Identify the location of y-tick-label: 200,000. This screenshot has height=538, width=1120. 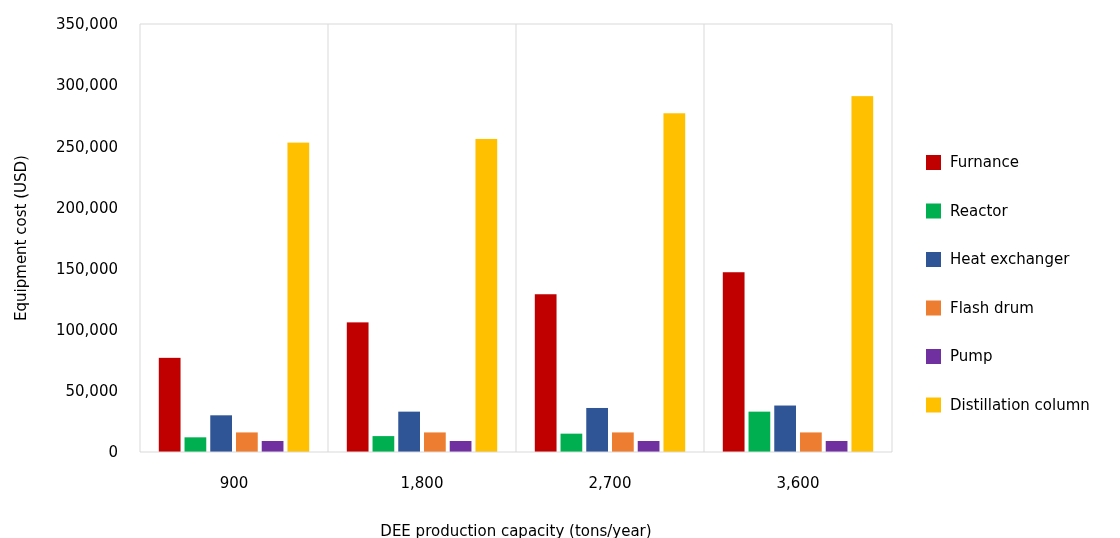
(86, 207).